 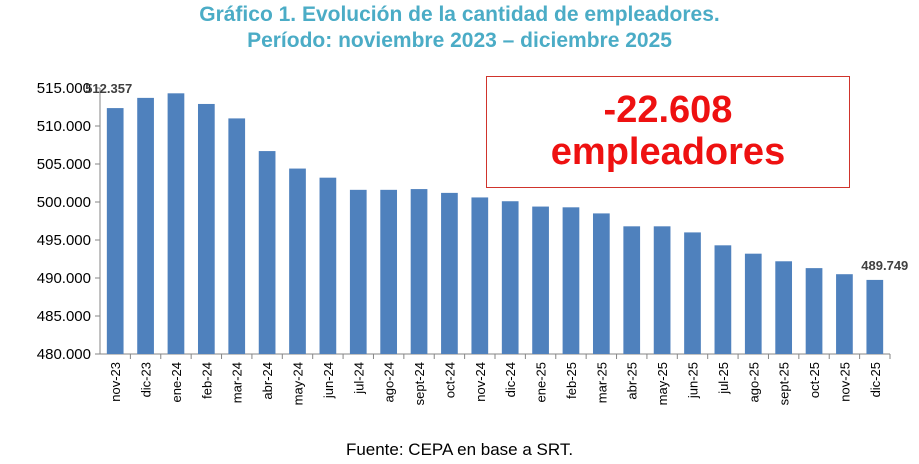 I want to click on chart-subtitle: Período: noviembre 2023 – diciembre 2025, so click(x=459, y=40).